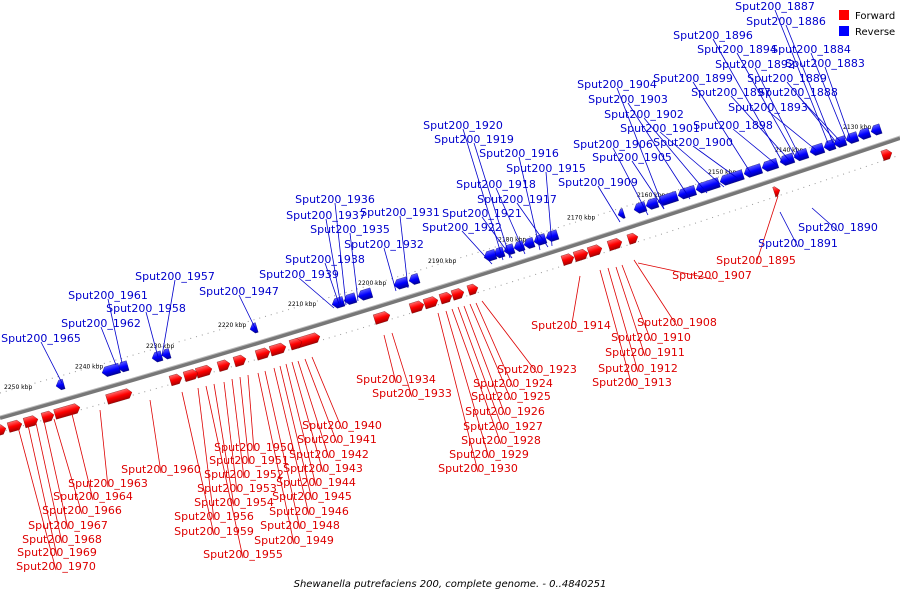  Describe the element at coordinates (489, 454) in the screenshot. I see `gene-label-sput200-1929: Sput200_1929` at that location.